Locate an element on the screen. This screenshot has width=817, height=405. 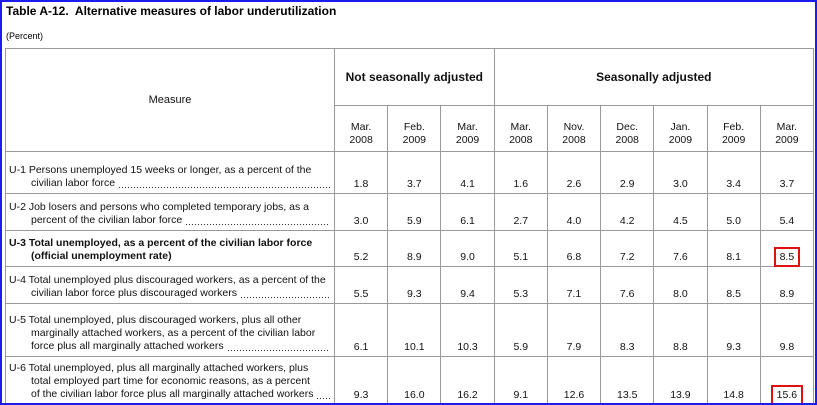
value: 5.1 is located at coordinates (521, 257).